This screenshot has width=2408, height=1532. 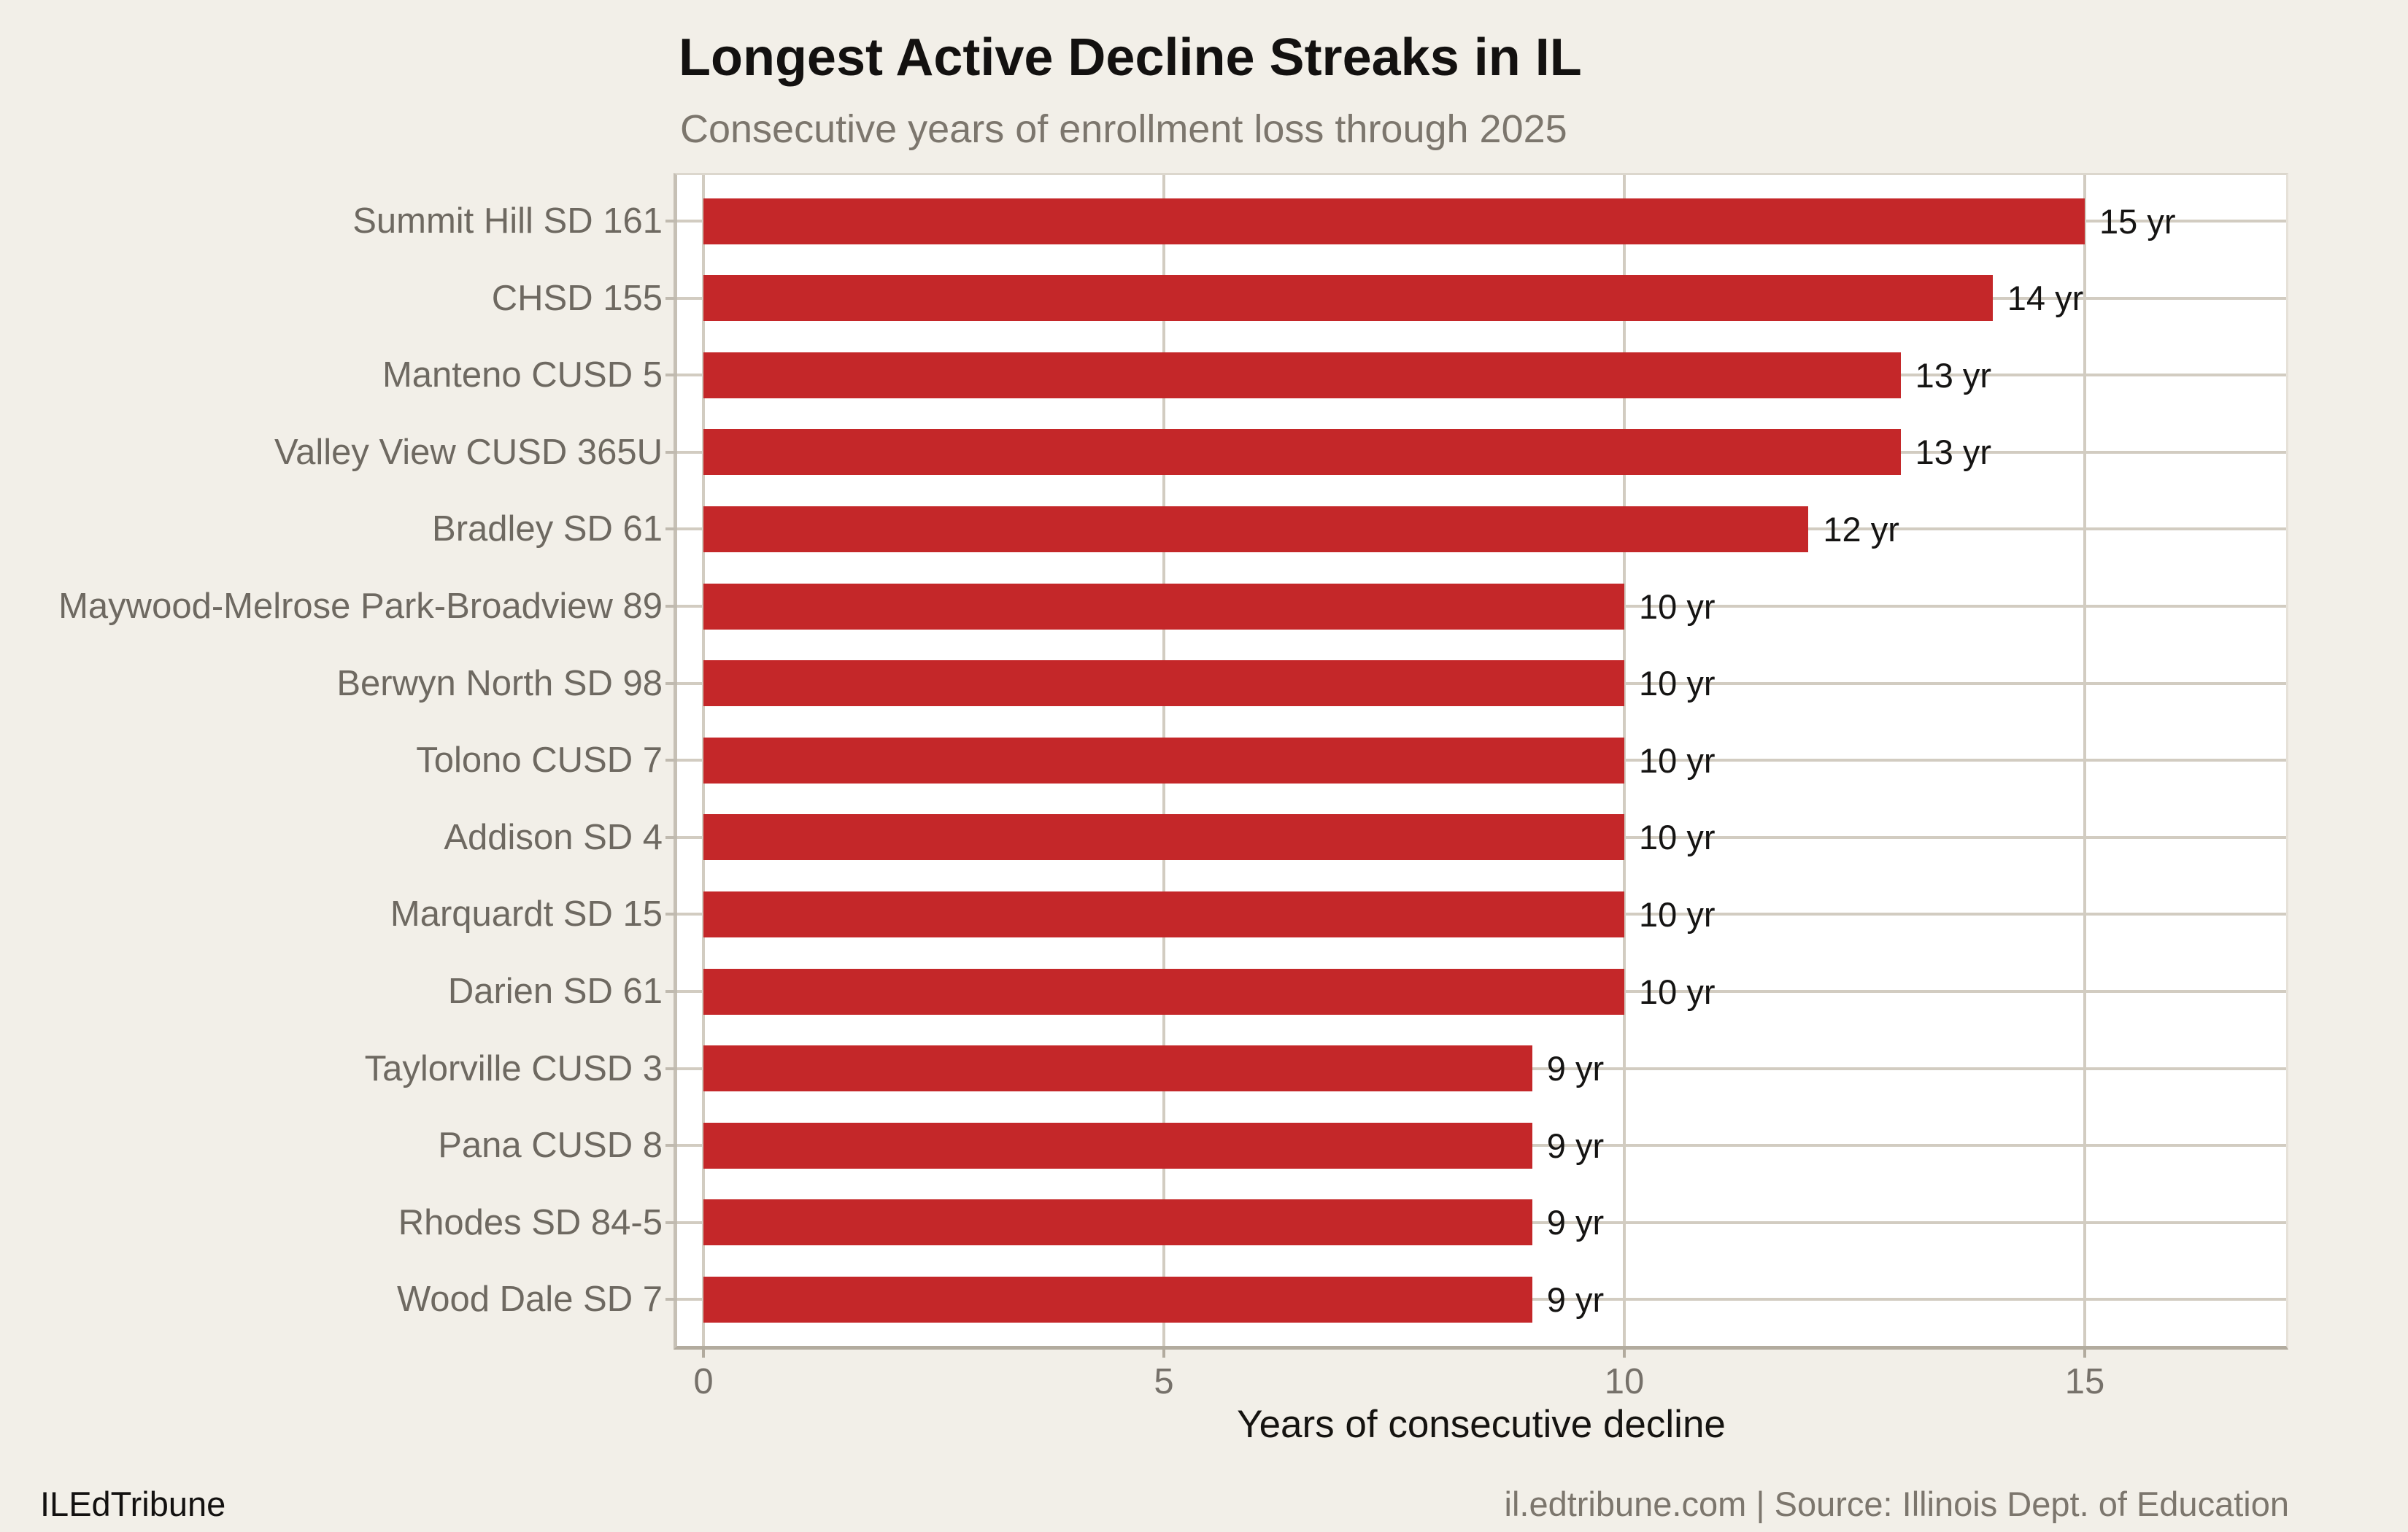 I want to click on category-label: Manteno CUSD 5, so click(x=522, y=375).